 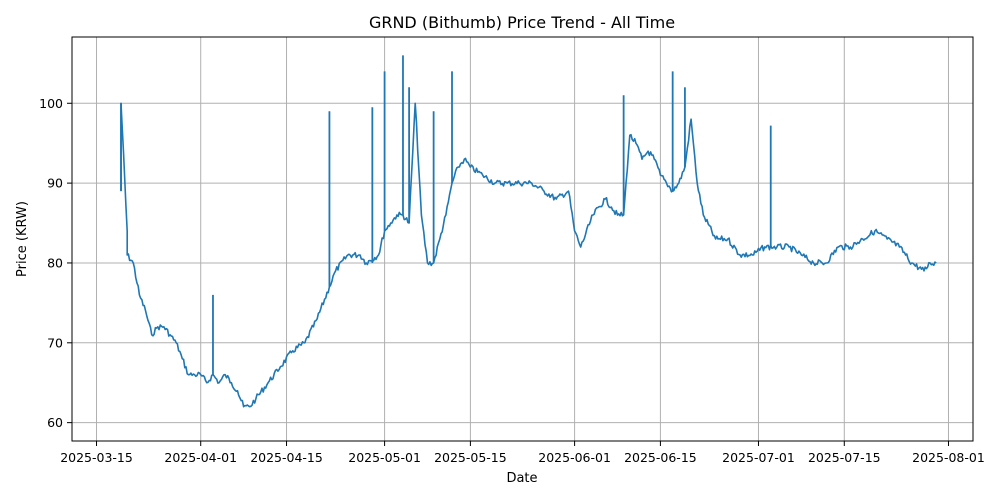 What do you see at coordinates (286, 457) in the screenshot?
I see `x-tick-label: 2025-04-15` at bounding box center [286, 457].